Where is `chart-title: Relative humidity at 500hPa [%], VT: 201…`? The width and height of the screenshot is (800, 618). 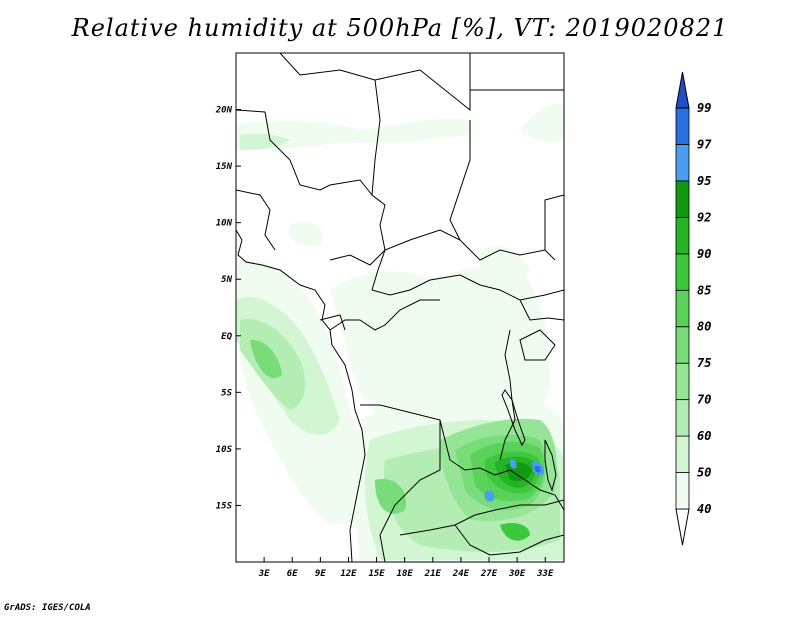
chart-title: Relative humidity at 500hPa [%], VT: 201… is located at coordinates (400, 28).